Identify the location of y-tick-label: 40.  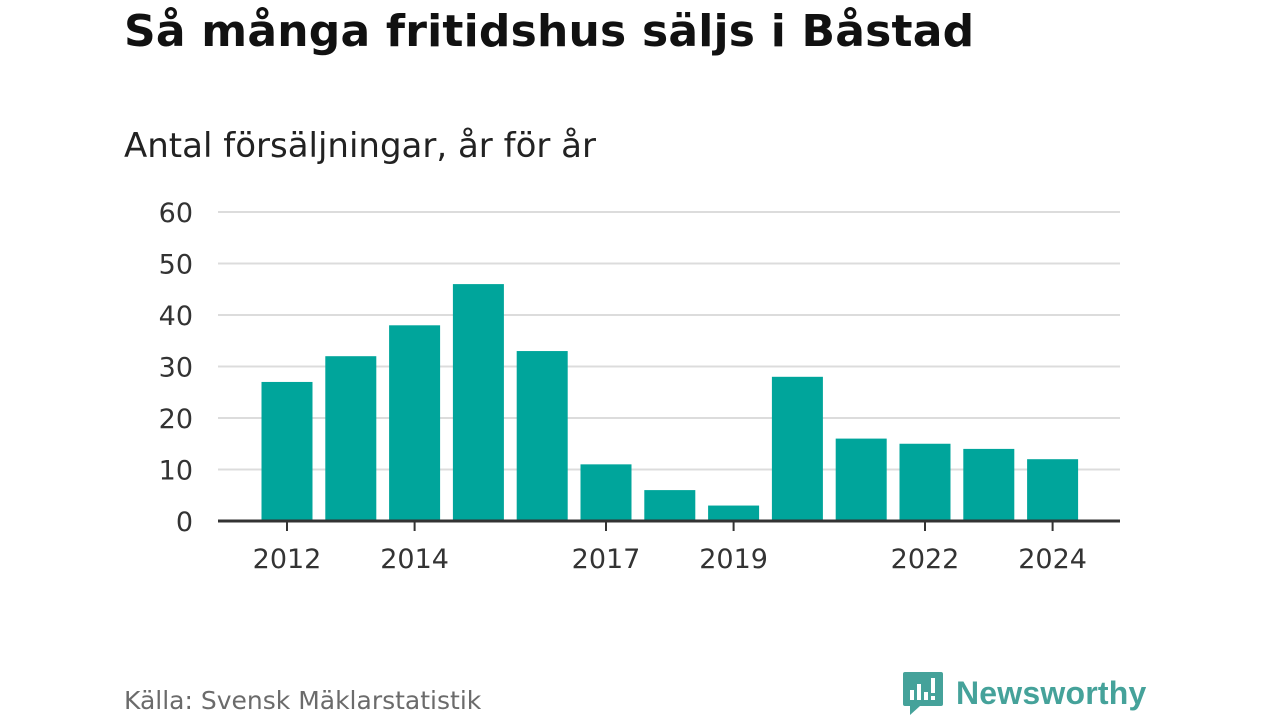
(176, 316).